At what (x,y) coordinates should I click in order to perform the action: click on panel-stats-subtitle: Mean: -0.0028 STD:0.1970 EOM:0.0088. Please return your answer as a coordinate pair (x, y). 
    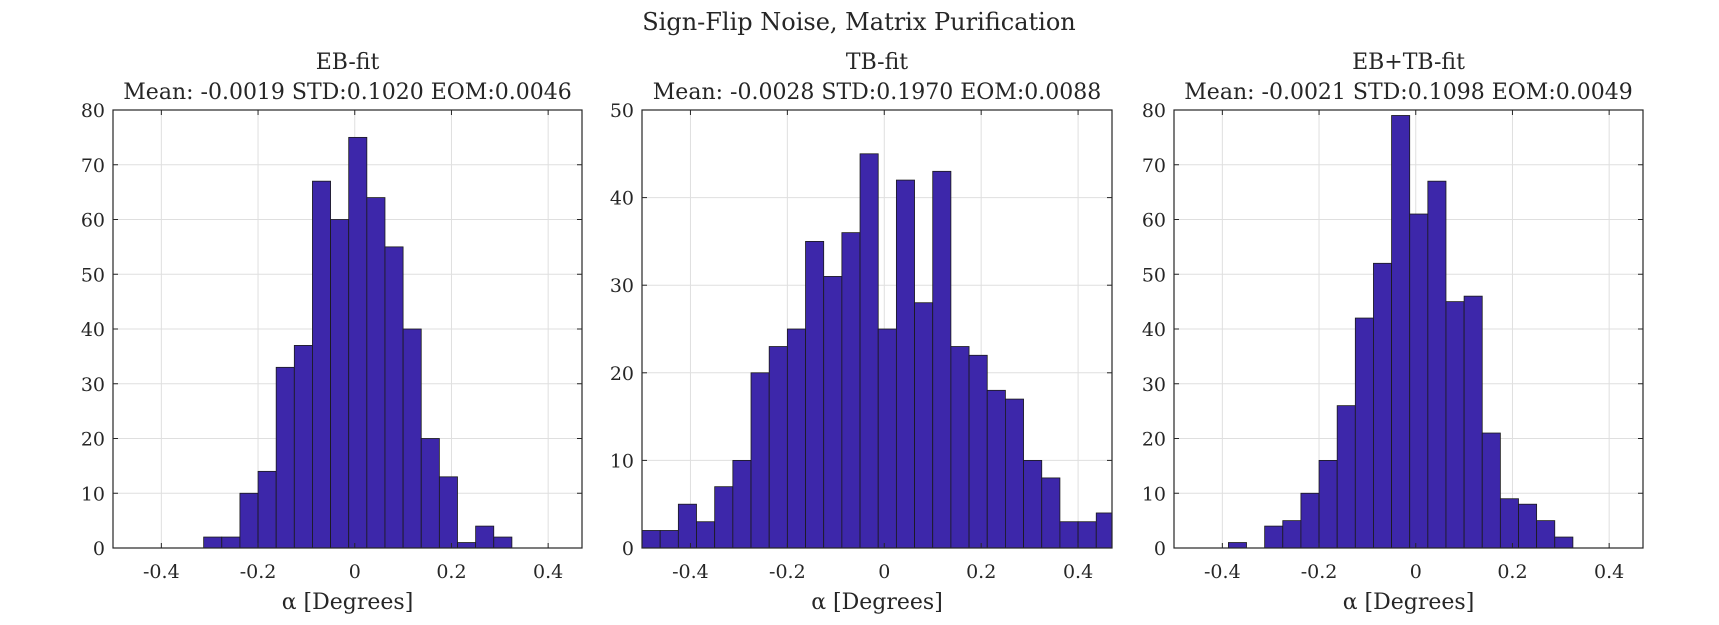
    Looking at the image, I should click on (877, 92).